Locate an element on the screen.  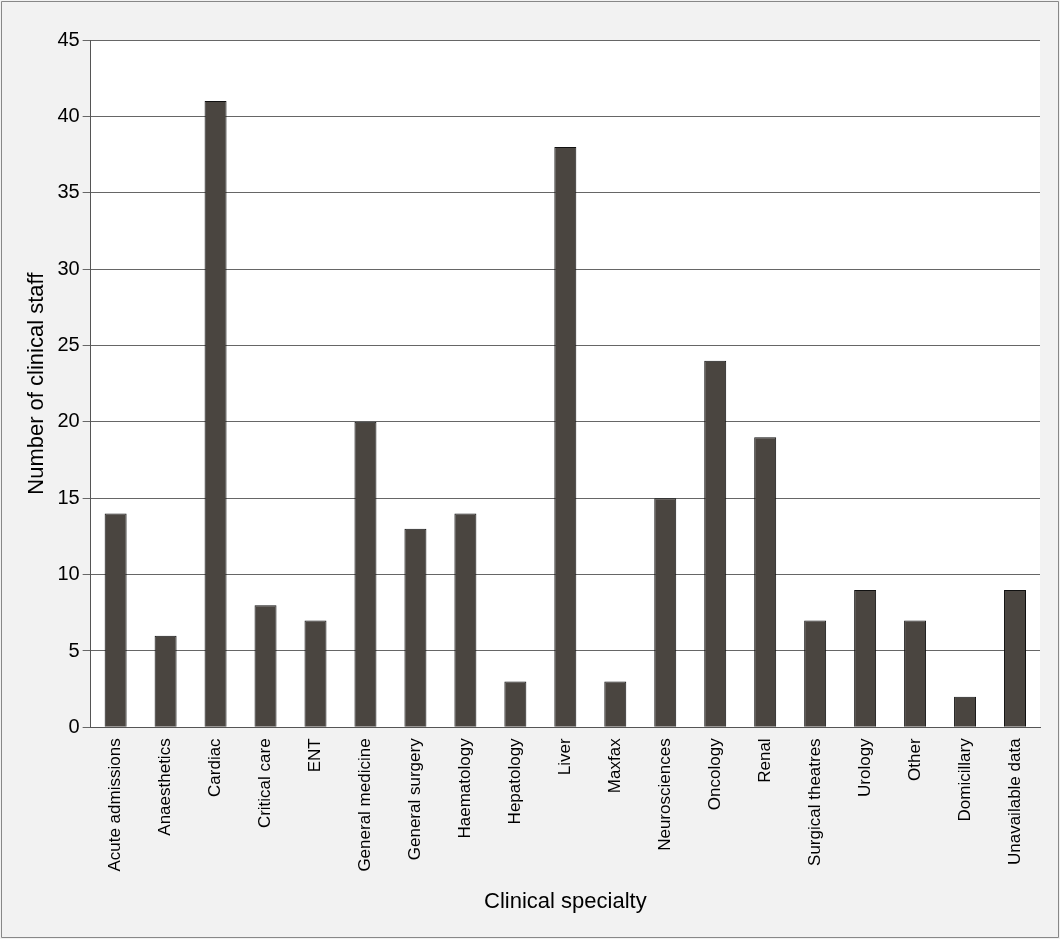
x-tick-label: Haematology is located at coordinates (465, 788).